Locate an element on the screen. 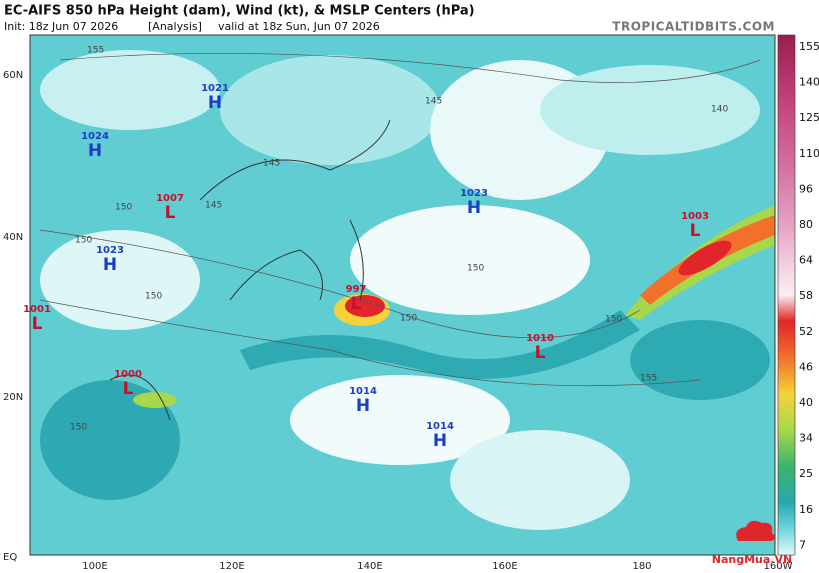 Image resolution: width=819 pixels, height=573 pixels. colorbar-label: 58 is located at coordinates (806, 295).